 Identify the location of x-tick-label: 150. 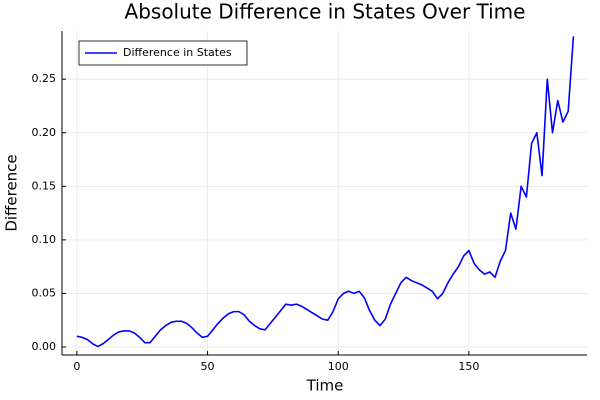
(468, 366).